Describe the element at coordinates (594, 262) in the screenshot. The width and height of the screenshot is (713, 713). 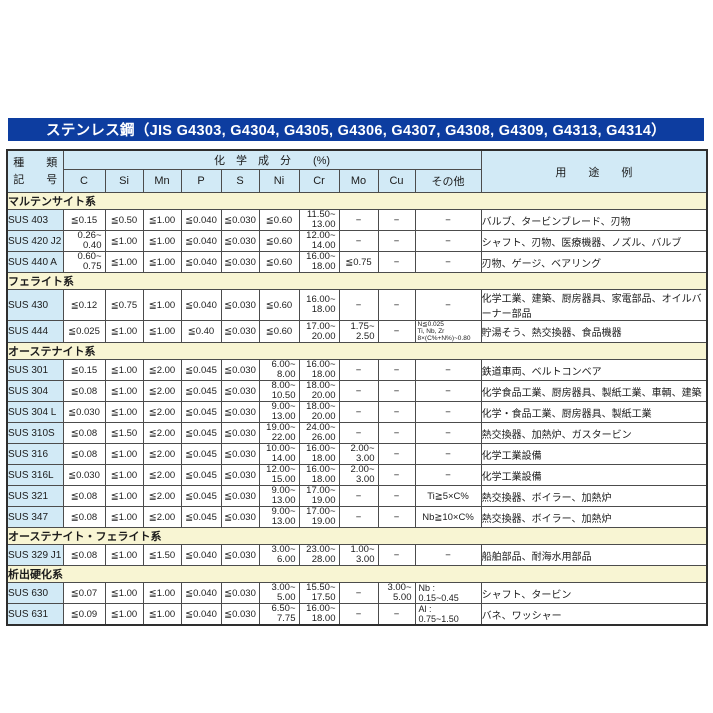
I see `usage-cell: 刃物、ゲージ、ベアリング` at that location.